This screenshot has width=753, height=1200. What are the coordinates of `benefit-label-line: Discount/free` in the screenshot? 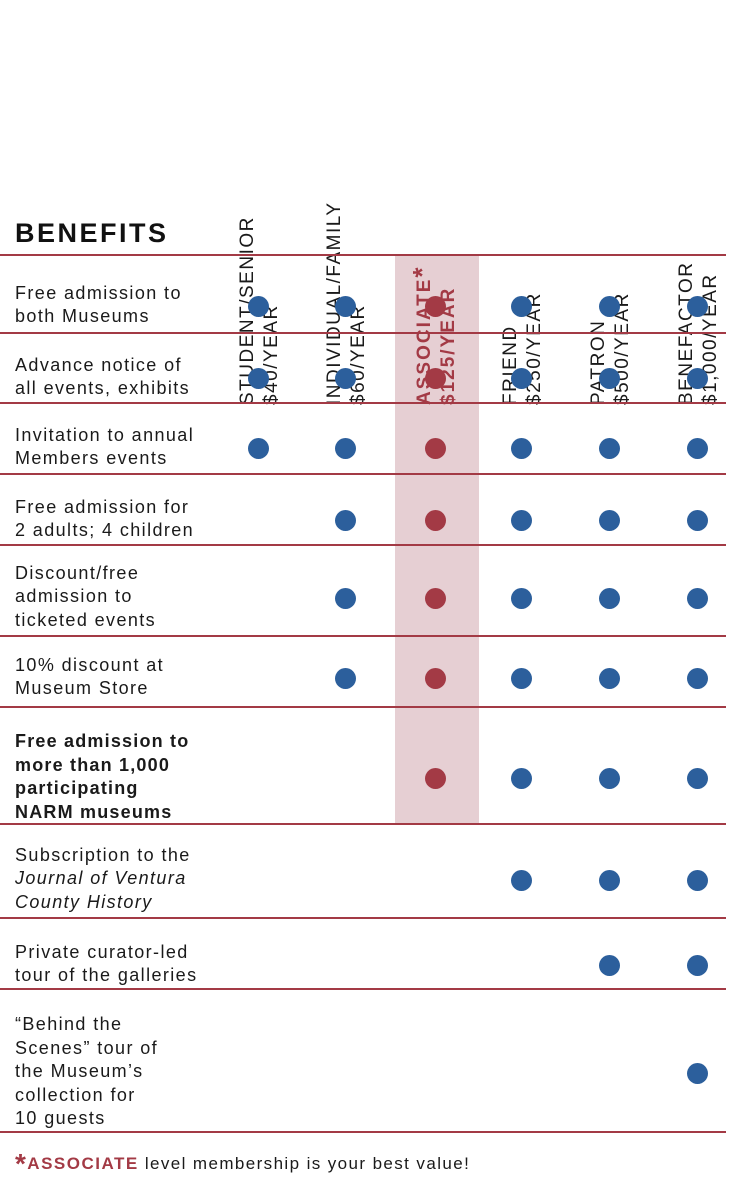 It's located at (77, 572).